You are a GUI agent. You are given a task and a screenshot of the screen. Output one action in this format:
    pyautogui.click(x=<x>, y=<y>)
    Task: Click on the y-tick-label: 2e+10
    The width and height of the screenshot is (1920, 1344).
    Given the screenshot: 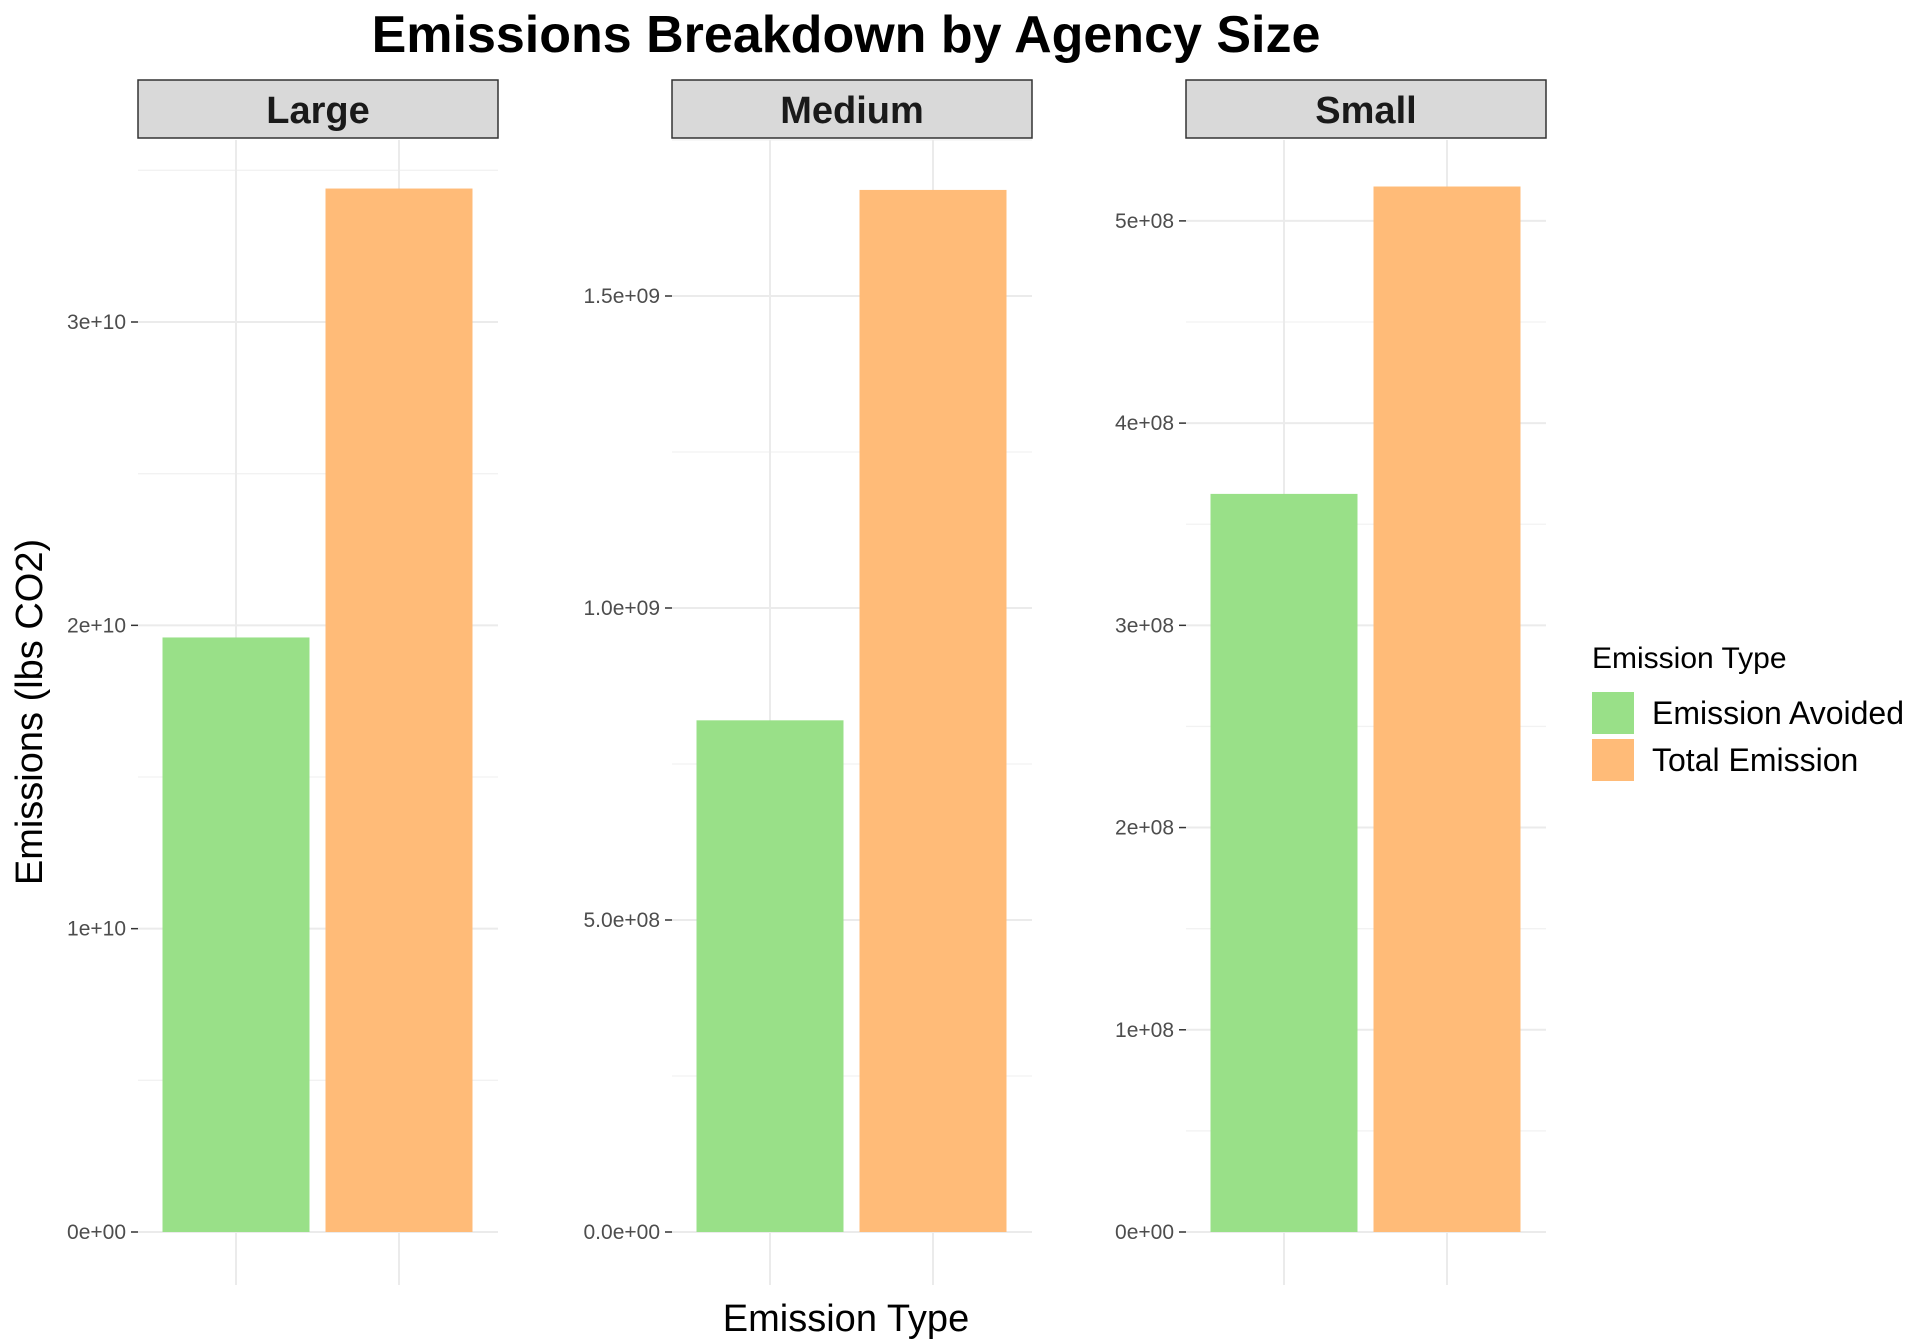 What is the action you would take?
    pyautogui.click(x=96, y=625)
    